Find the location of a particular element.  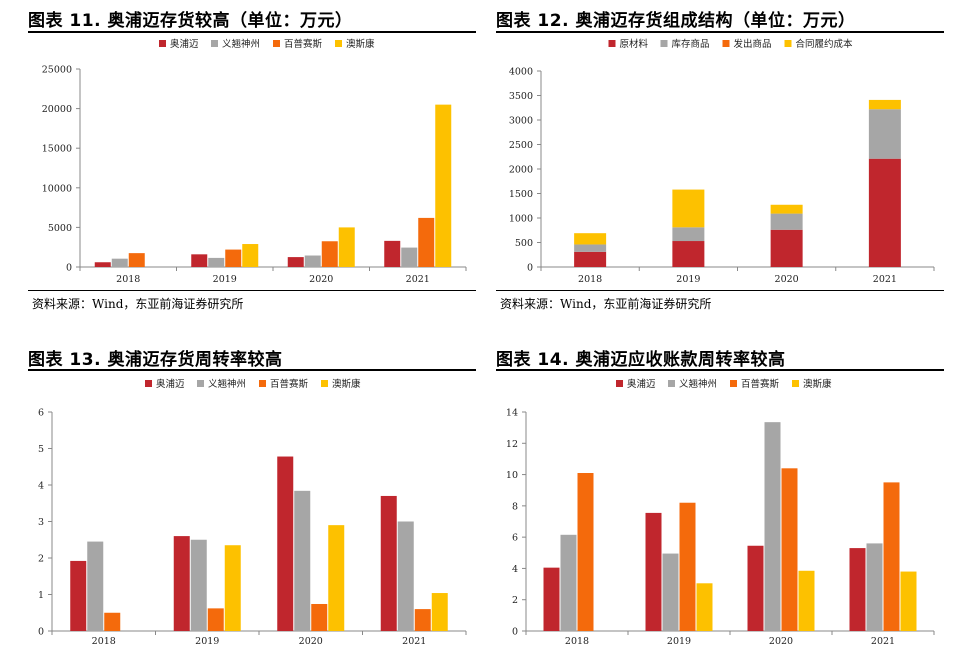

y-tick-label: 5000 is located at coordinates (60, 228).